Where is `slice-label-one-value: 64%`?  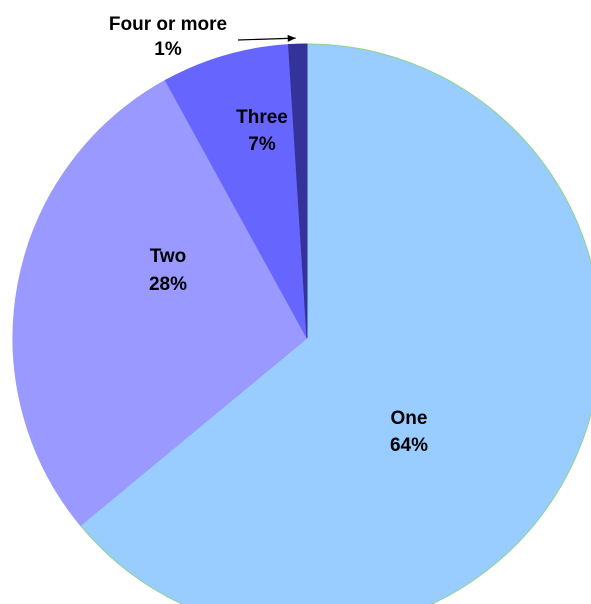
slice-label-one-value: 64% is located at coordinates (409, 445).